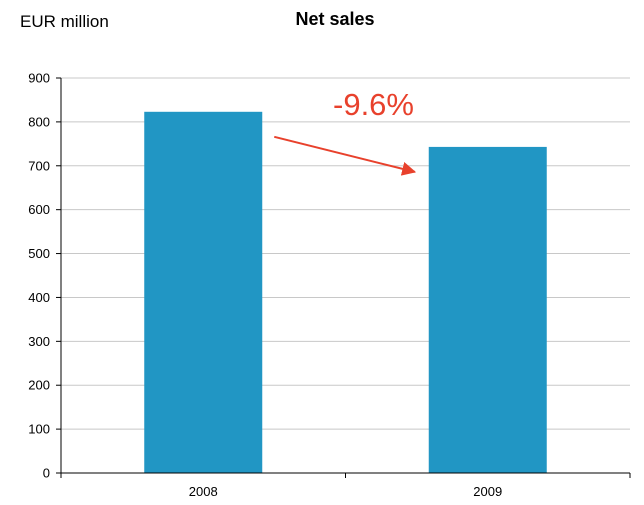 The height and width of the screenshot is (505, 644). Describe the element at coordinates (373, 104) in the screenshot. I see `change-percent-label: -9.6%` at that location.